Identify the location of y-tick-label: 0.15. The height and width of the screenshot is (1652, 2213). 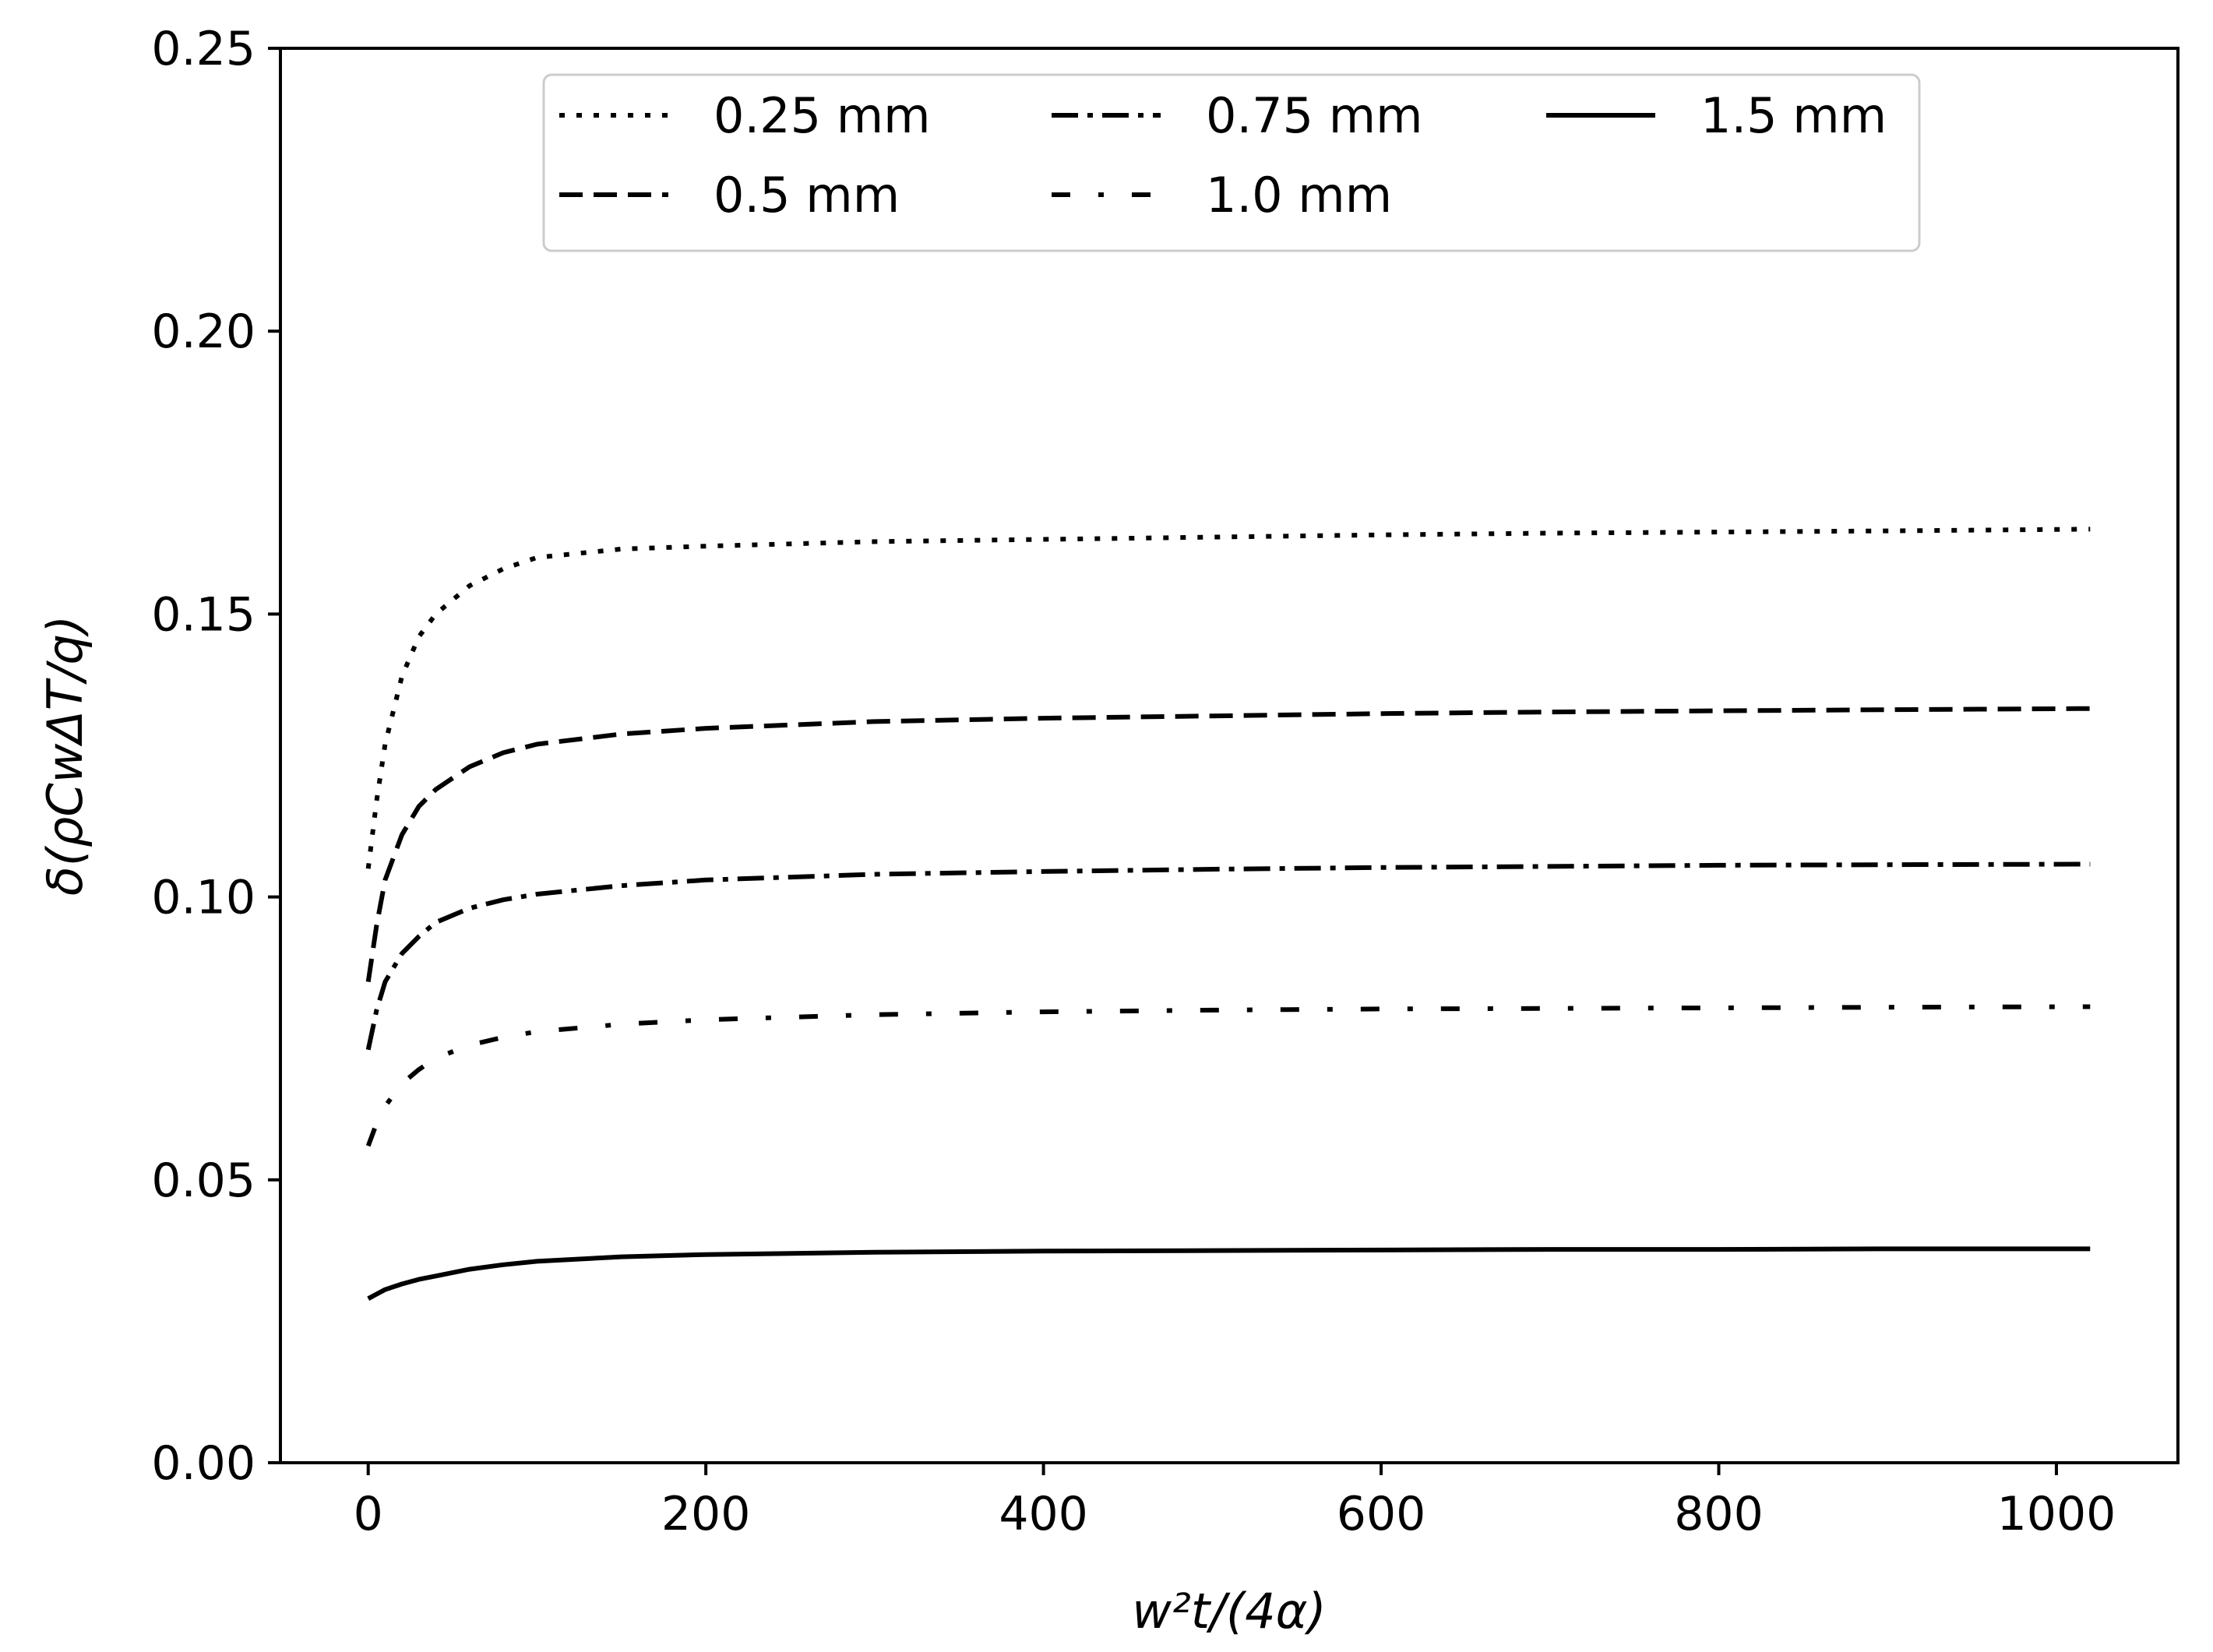
(203, 614).